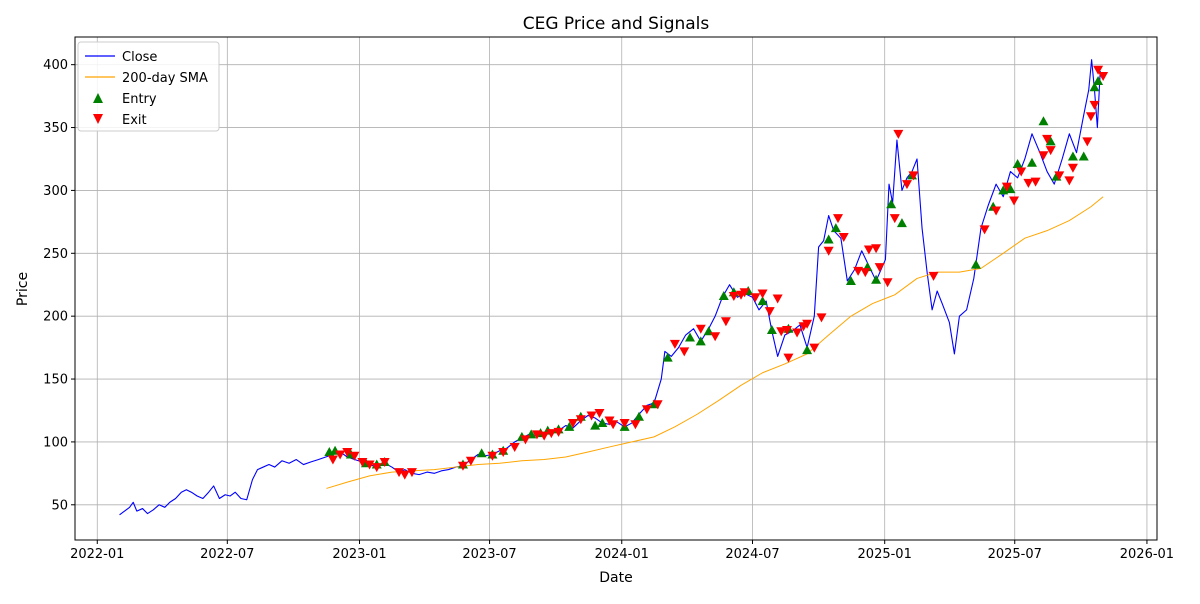  What do you see at coordinates (622, 554) in the screenshot?
I see `x-tick-label: 2024-01` at bounding box center [622, 554].